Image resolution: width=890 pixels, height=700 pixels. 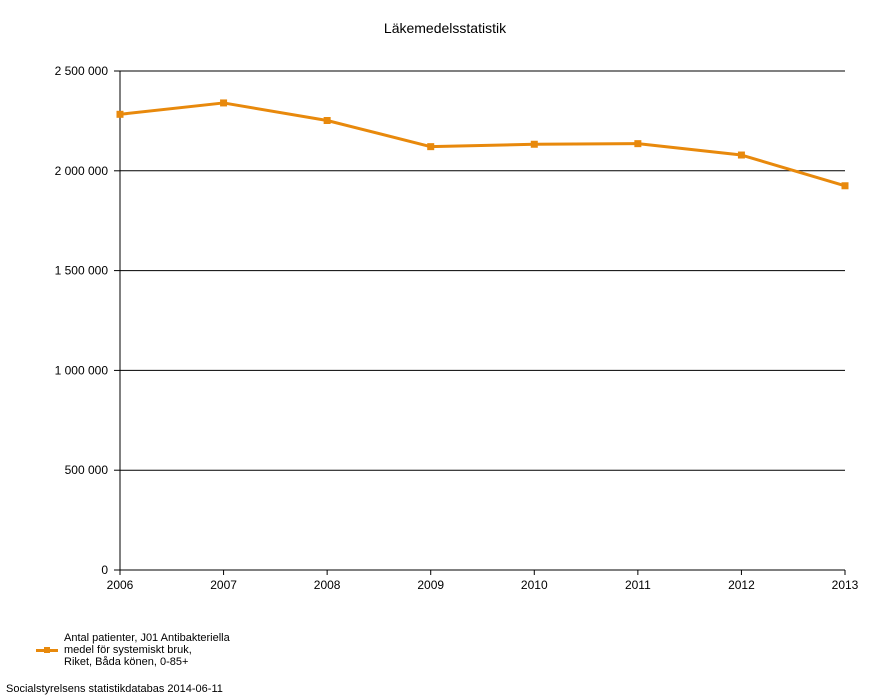 What do you see at coordinates (845, 585) in the screenshot?
I see `x-tick-label: 2013` at bounding box center [845, 585].